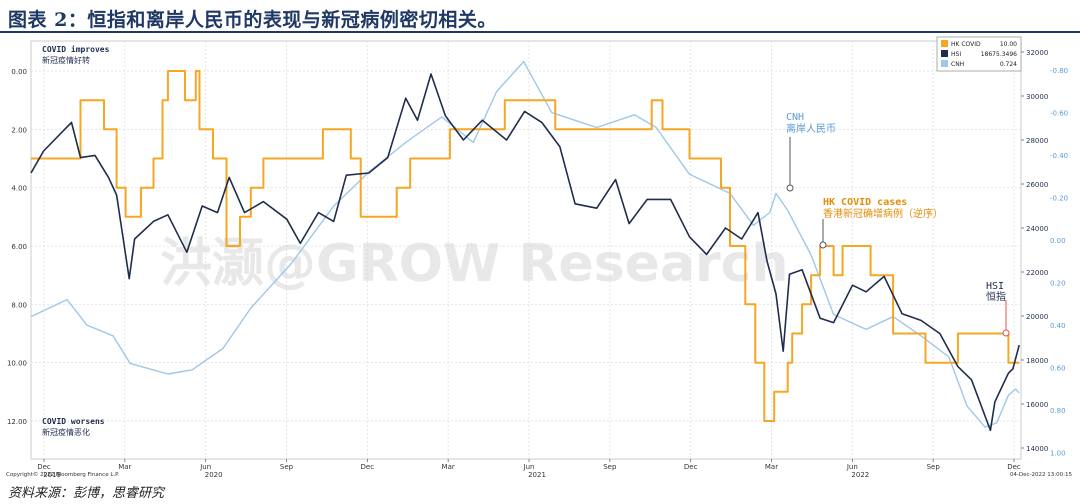  Describe the element at coordinates (1058, 369) in the screenshot. I see `cnh-tick-label: 0.60` at that location.